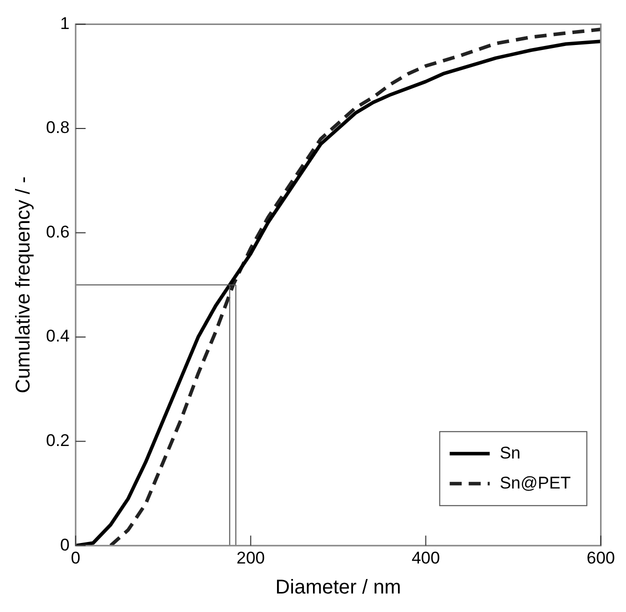 This screenshot has width=626, height=612. What do you see at coordinates (535, 482) in the screenshot?
I see `legend-label: Sn@PET` at bounding box center [535, 482].